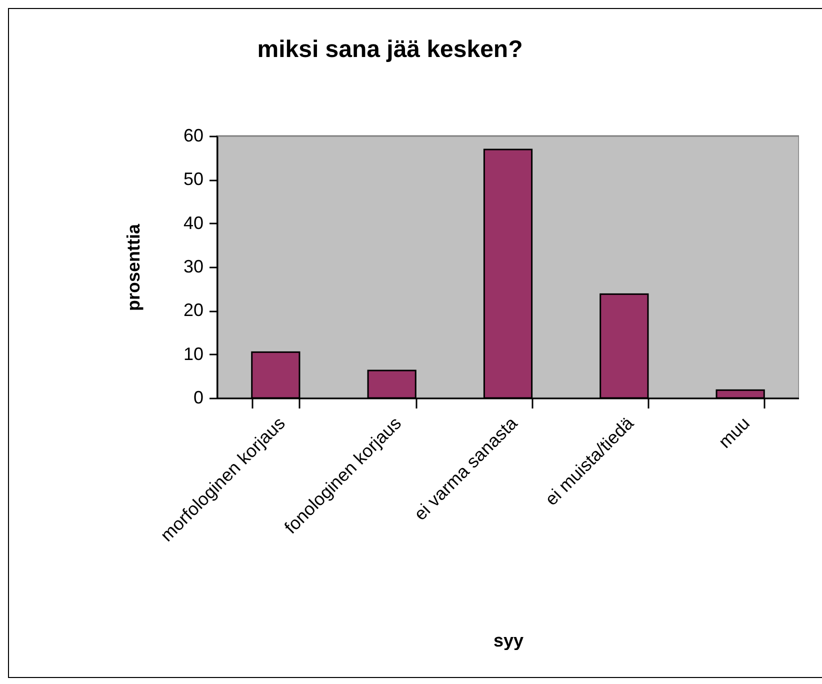  What do you see at coordinates (193, 222) in the screenshot?
I see `y-tick-label: 40` at bounding box center [193, 222].